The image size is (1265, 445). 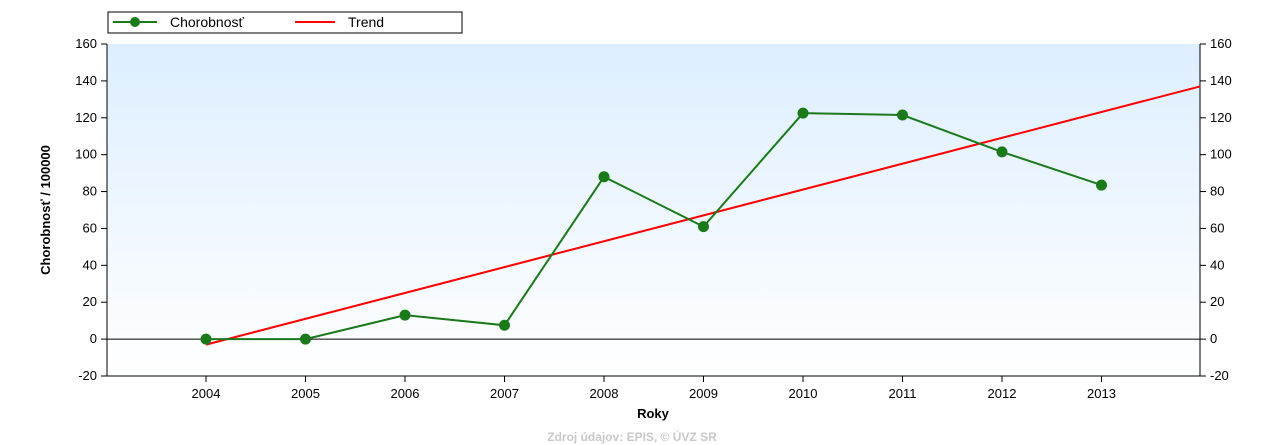 I want to click on x-tick-label: 2013, so click(x=1101, y=393).